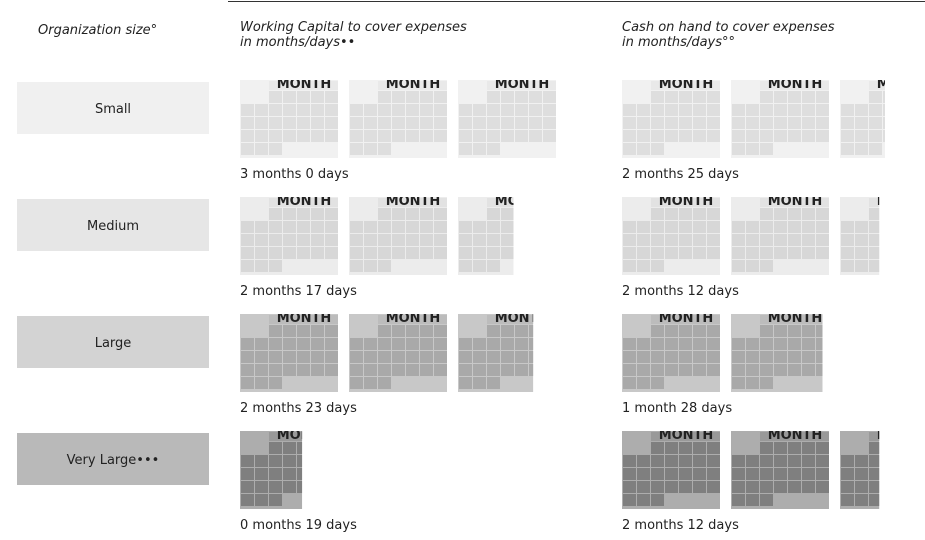 Image resolution: width=925 pixels, height=540 pixels. What do you see at coordinates (113, 343) in the screenshot?
I see `size-label: Large` at bounding box center [113, 343].